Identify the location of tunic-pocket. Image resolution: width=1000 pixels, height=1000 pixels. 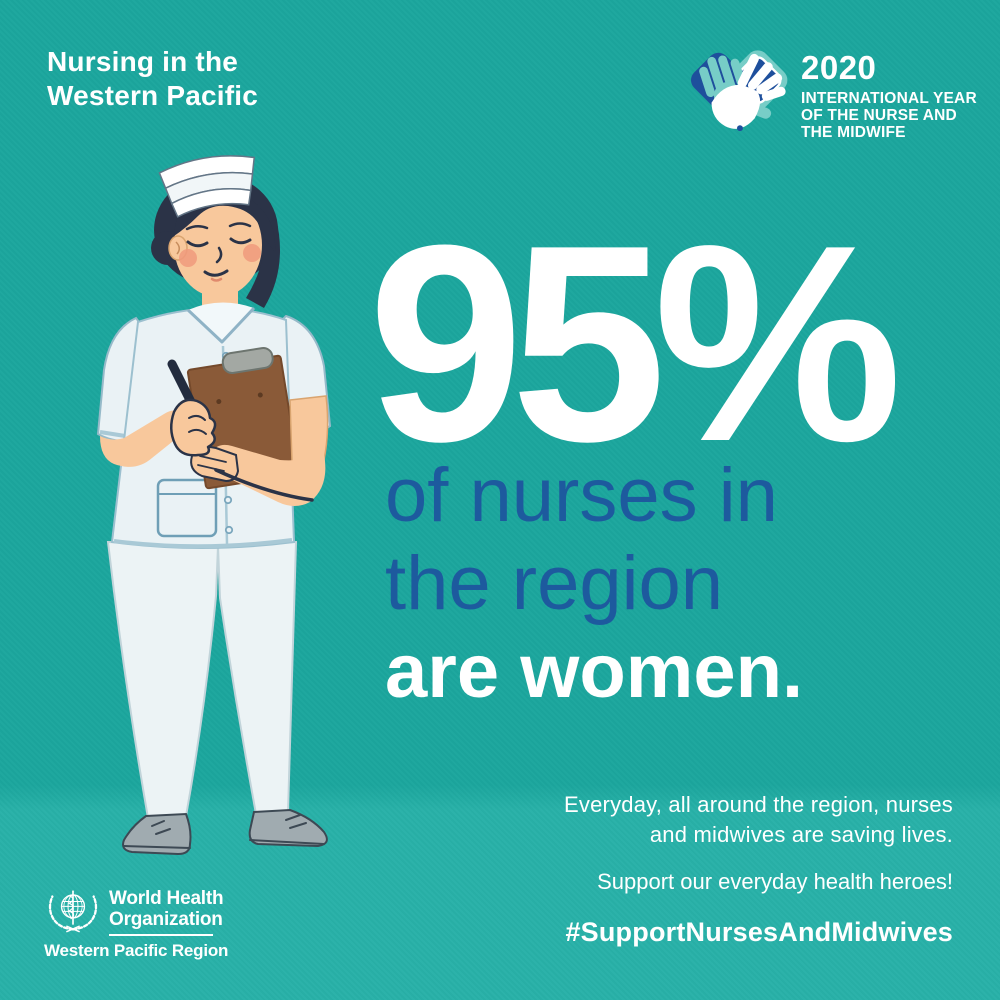
(187, 508).